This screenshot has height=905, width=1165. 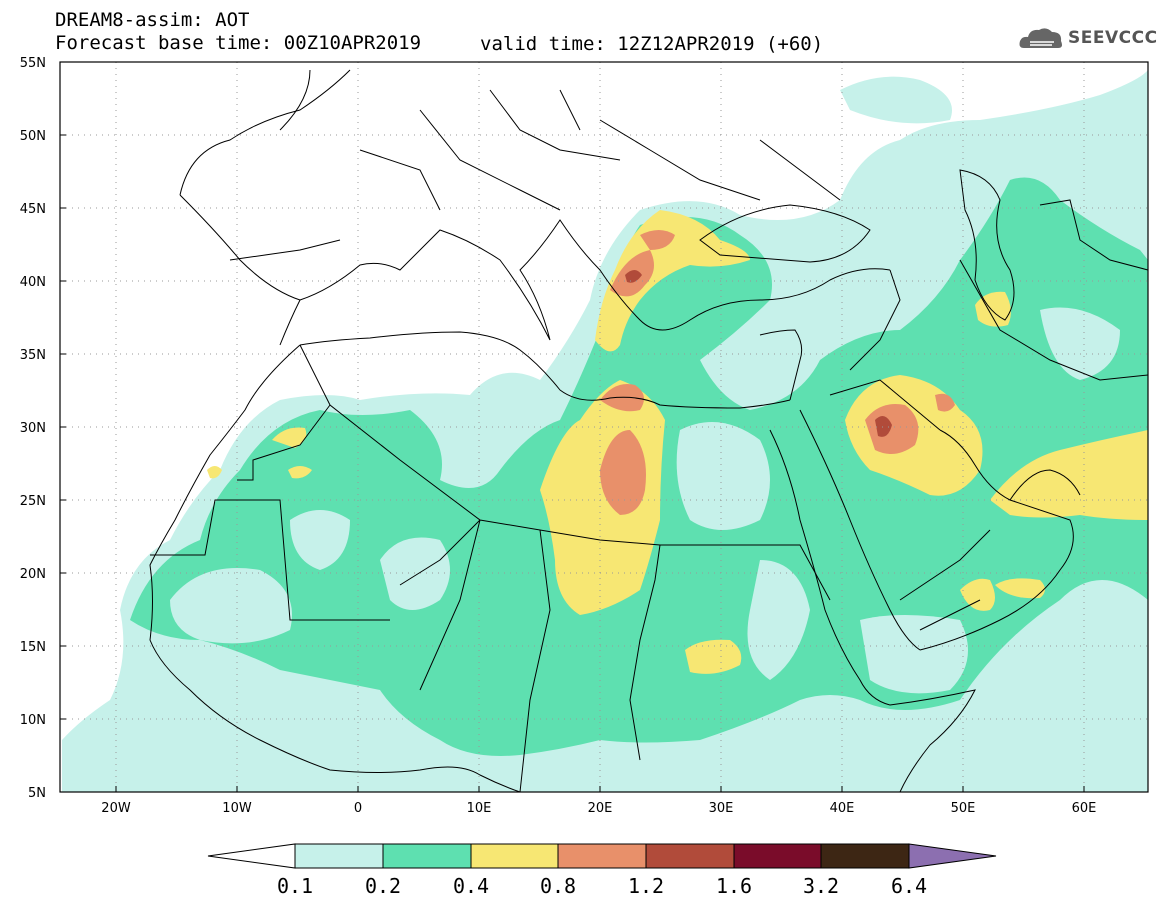 I want to click on aot-contour-0.4-gulf, so click(x=1069, y=475).